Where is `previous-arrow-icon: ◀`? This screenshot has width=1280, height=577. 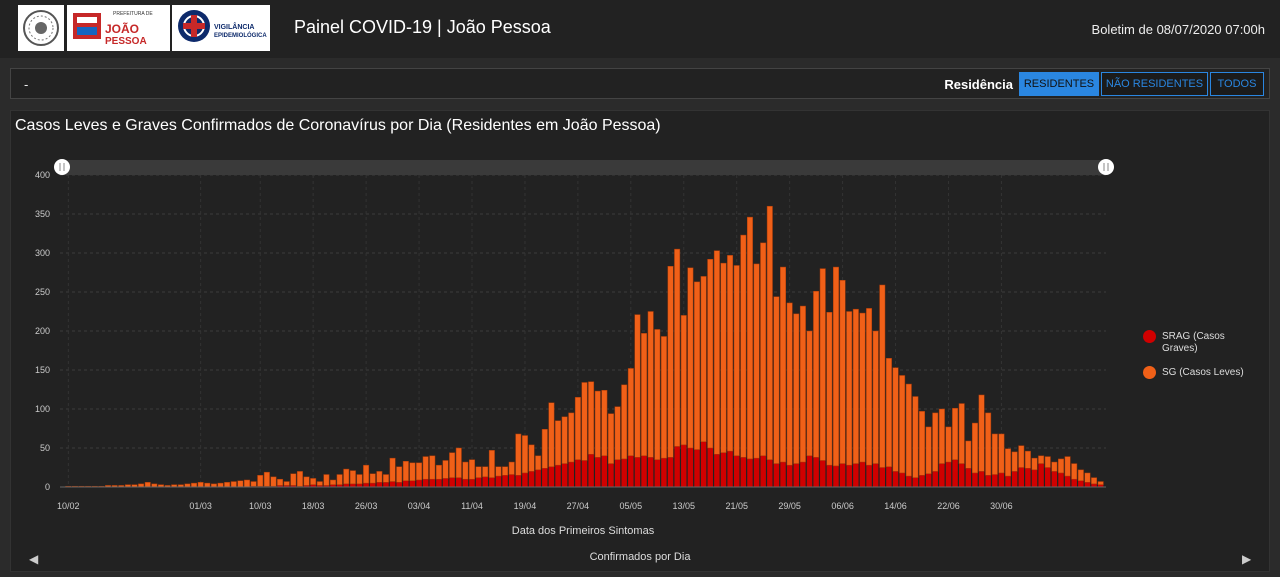 previous-arrow-icon: ◀ is located at coordinates (34, 559).